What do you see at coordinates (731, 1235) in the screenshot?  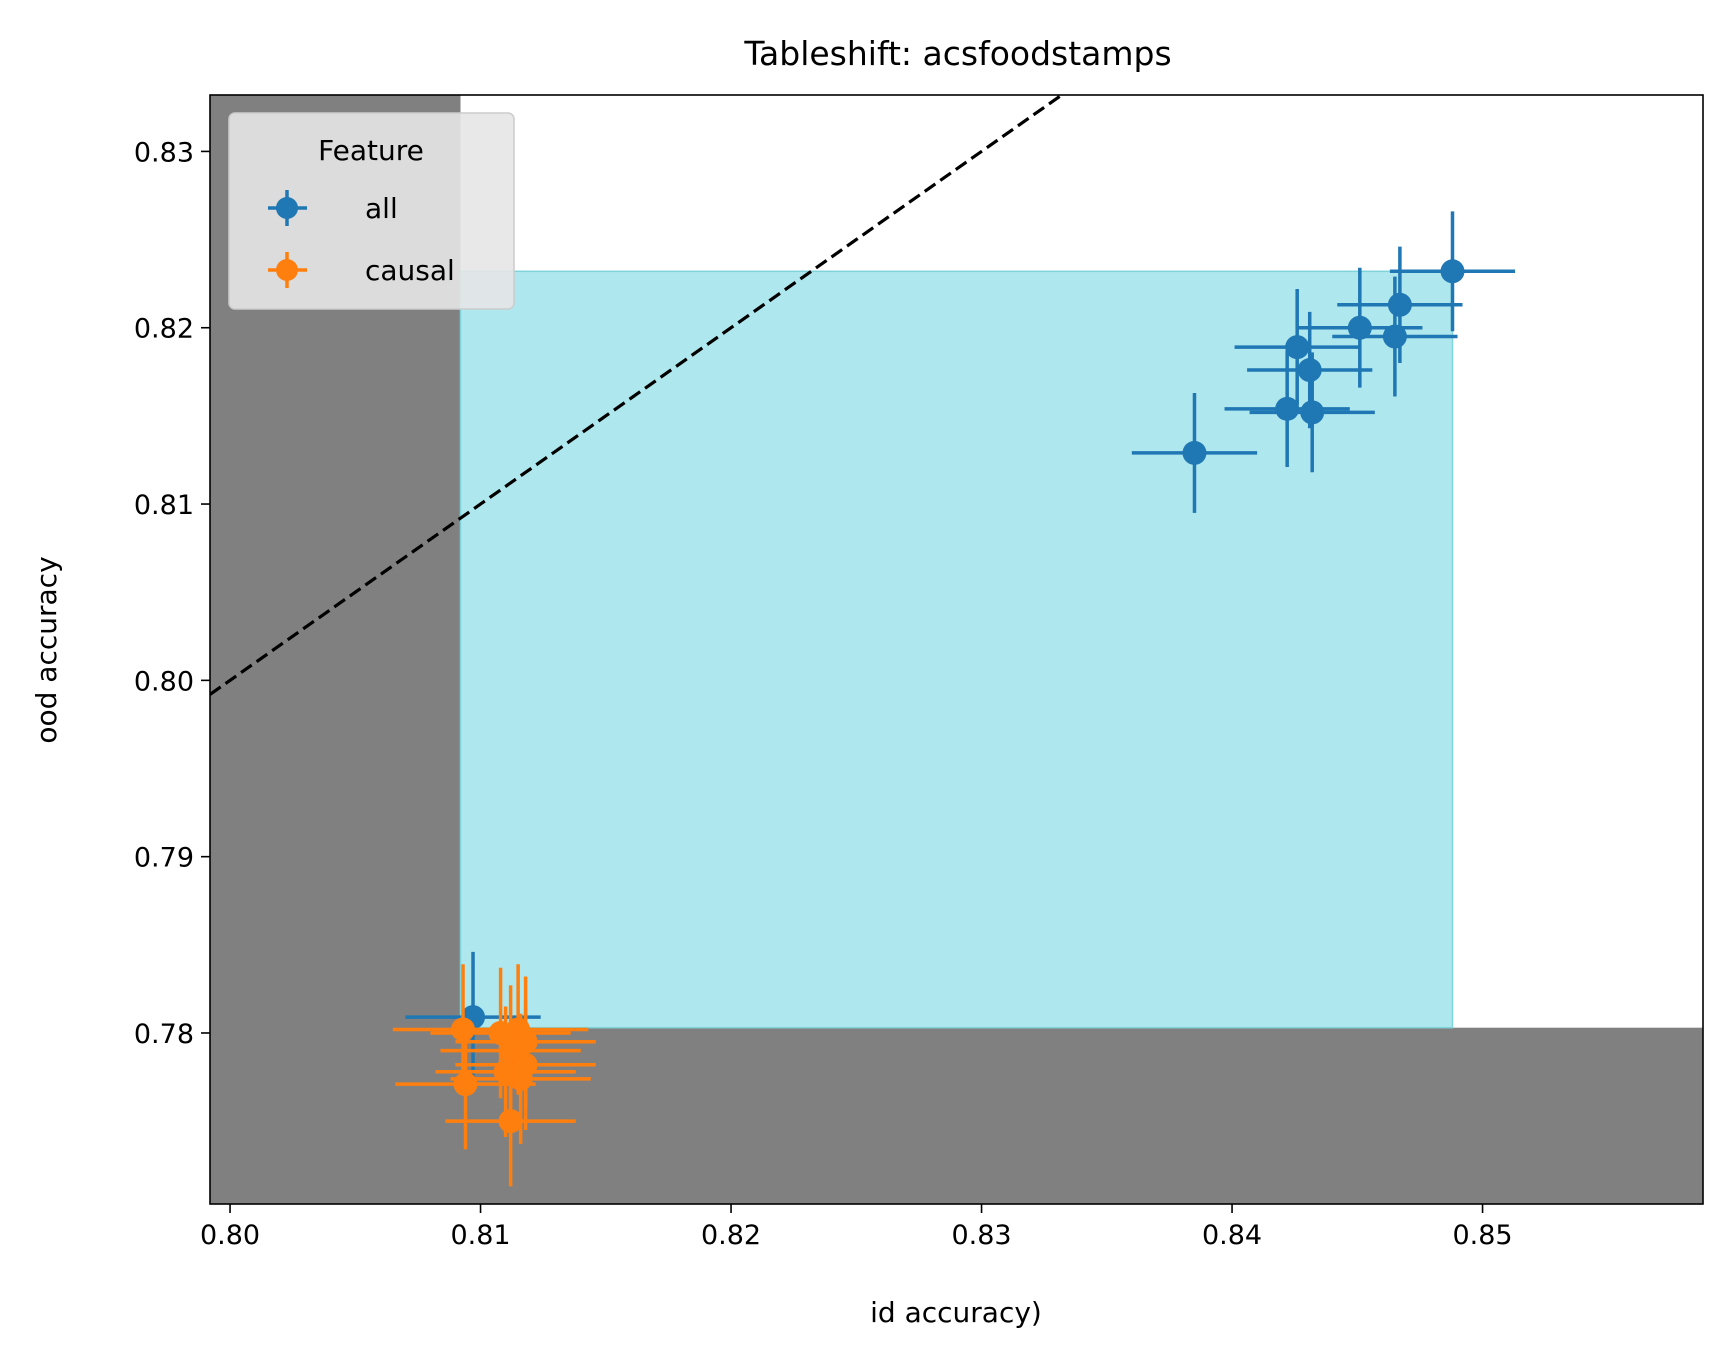 I see `x-tick-label: 0.82` at bounding box center [731, 1235].